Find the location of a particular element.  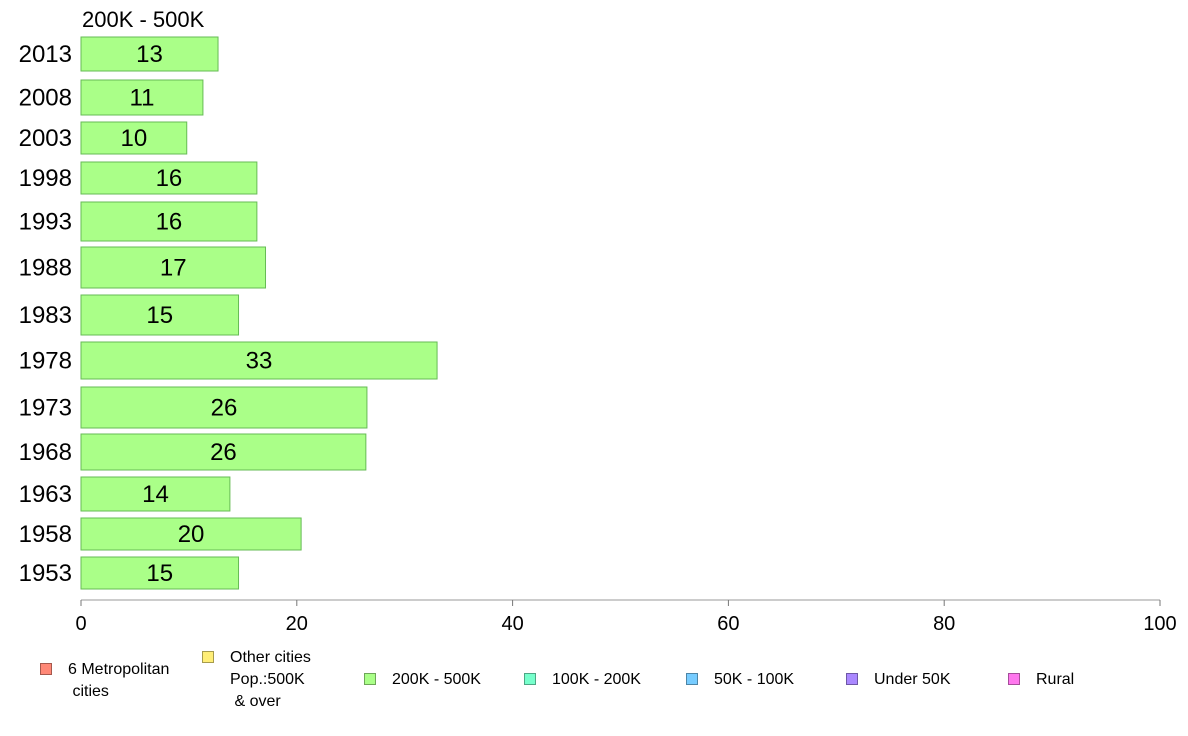

category-label-1993: 1993 is located at coordinates (45, 222).